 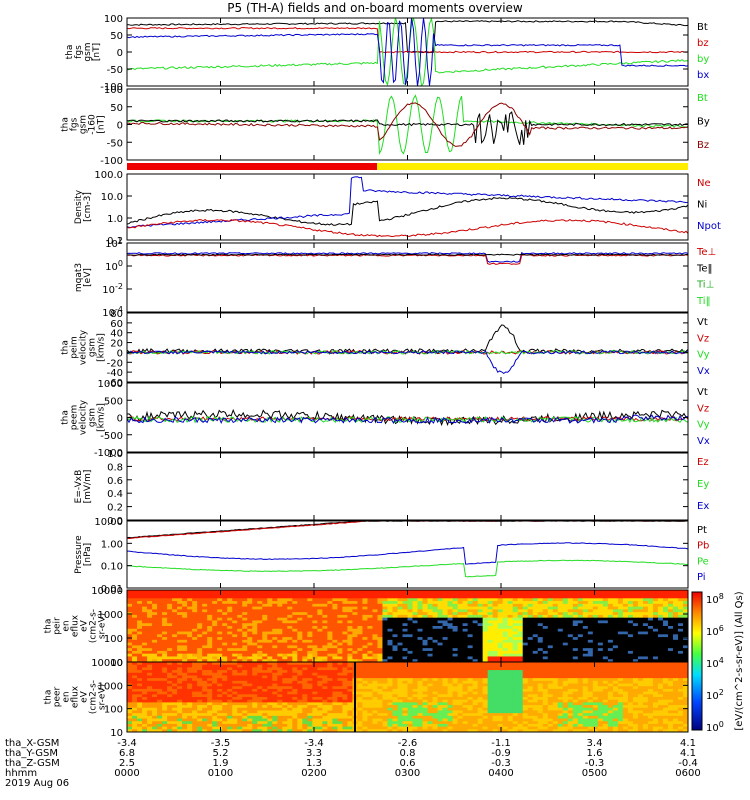 I want to click on legend-Vy: Vy, so click(x=703, y=355).